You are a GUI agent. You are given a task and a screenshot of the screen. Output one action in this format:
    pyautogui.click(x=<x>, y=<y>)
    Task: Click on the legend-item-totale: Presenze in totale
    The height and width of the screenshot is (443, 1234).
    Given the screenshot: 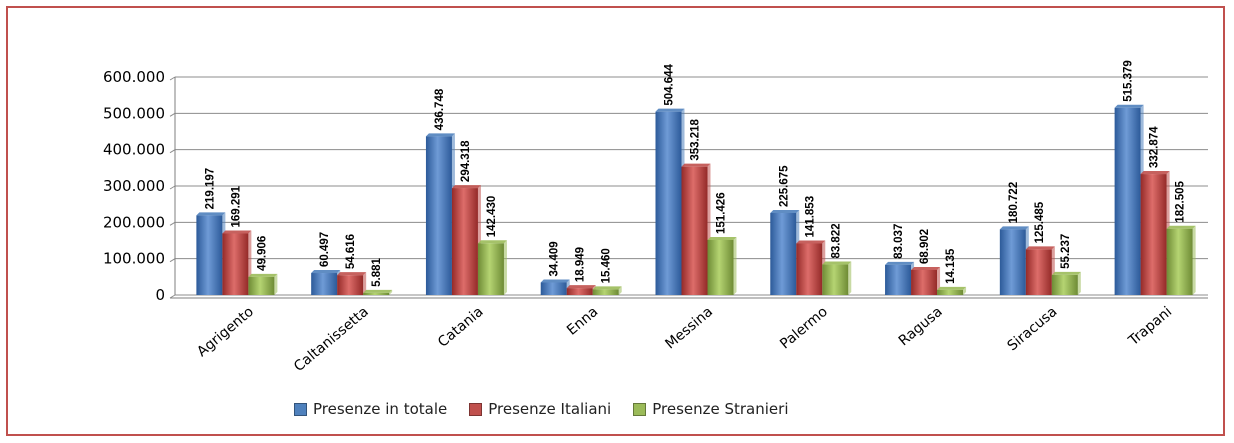 What is the action you would take?
    pyautogui.click(x=370, y=409)
    